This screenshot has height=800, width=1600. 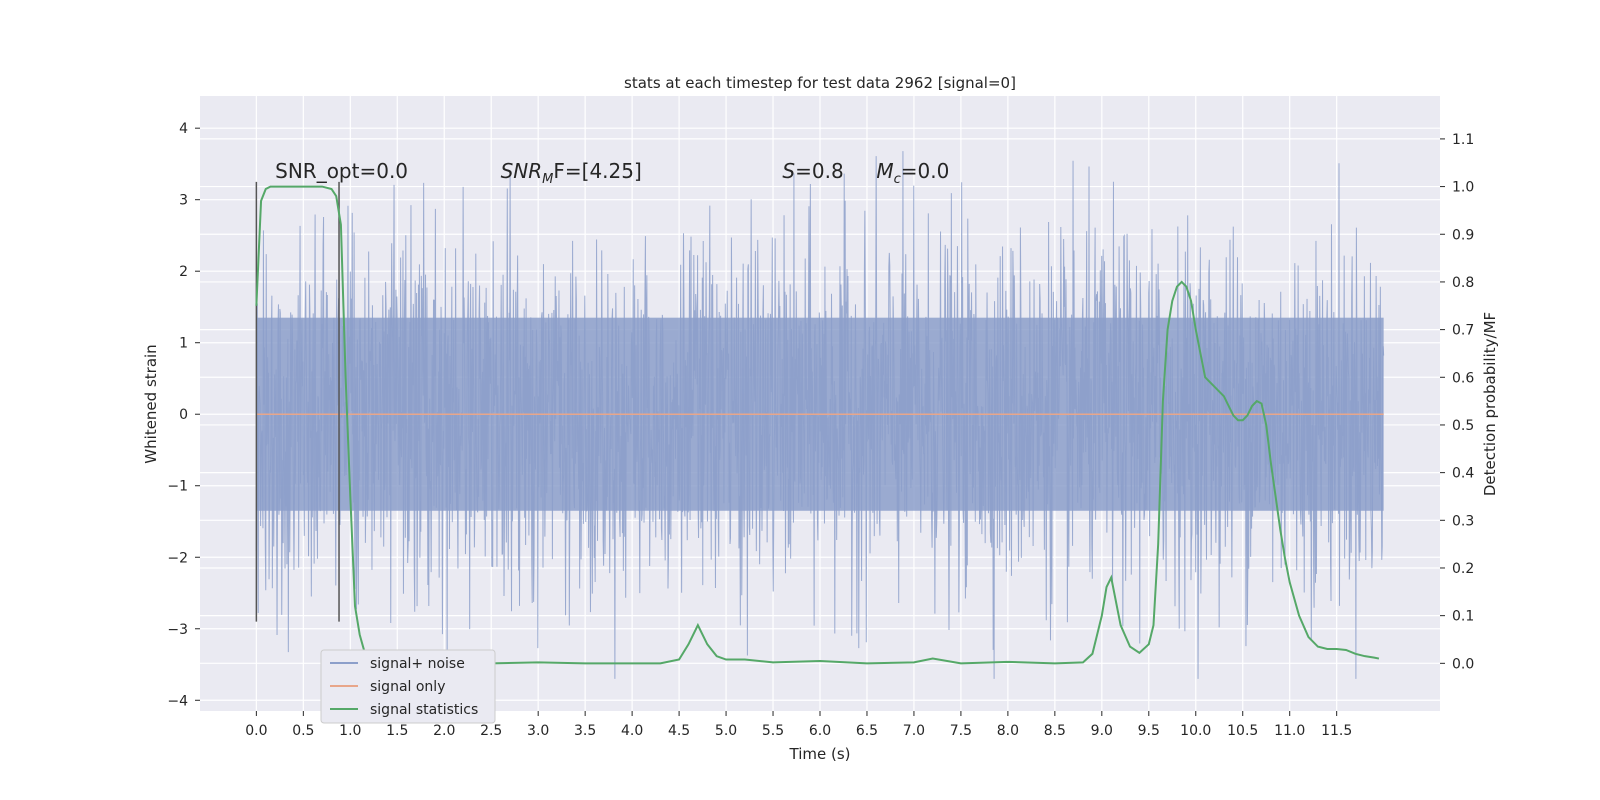 I want to click on x-tick-label-16: 8.0, so click(x=1008, y=731).